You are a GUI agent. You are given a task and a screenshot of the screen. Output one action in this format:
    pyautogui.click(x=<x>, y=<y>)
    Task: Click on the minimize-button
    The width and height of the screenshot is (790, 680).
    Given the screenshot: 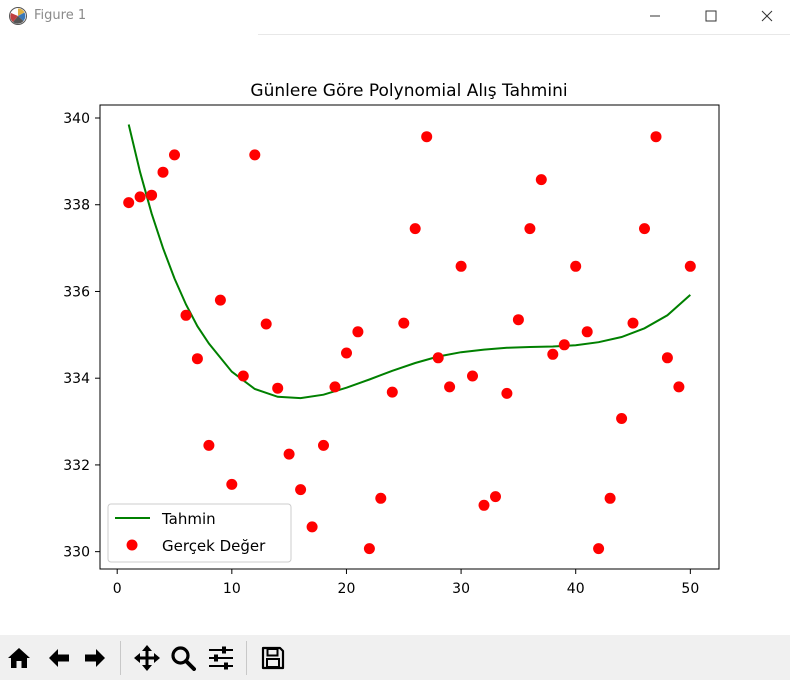 What is the action you would take?
    pyautogui.click(x=655, y=16)
    